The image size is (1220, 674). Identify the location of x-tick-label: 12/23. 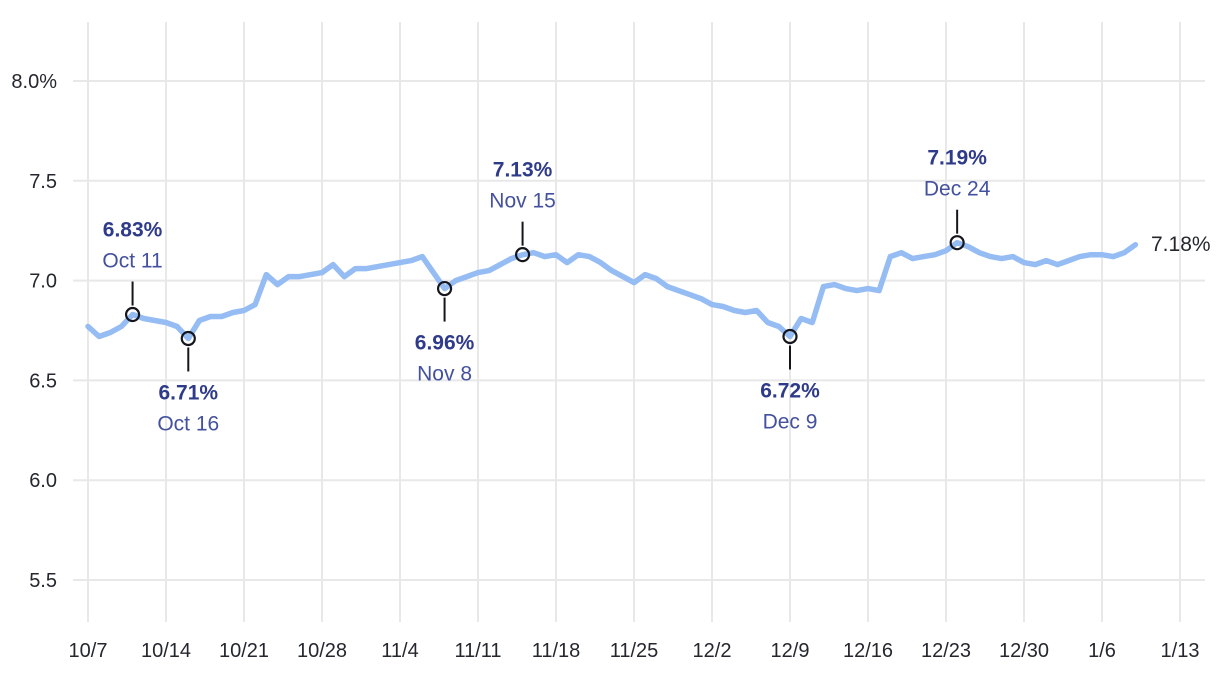
(946, 651).